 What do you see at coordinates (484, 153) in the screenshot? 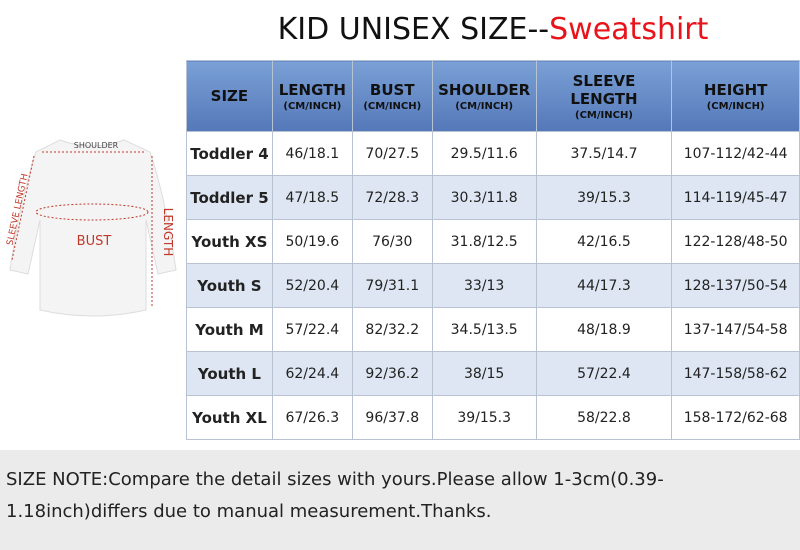
I see `value-cell: 29.5/11.6` at bounding box center [484, 153].